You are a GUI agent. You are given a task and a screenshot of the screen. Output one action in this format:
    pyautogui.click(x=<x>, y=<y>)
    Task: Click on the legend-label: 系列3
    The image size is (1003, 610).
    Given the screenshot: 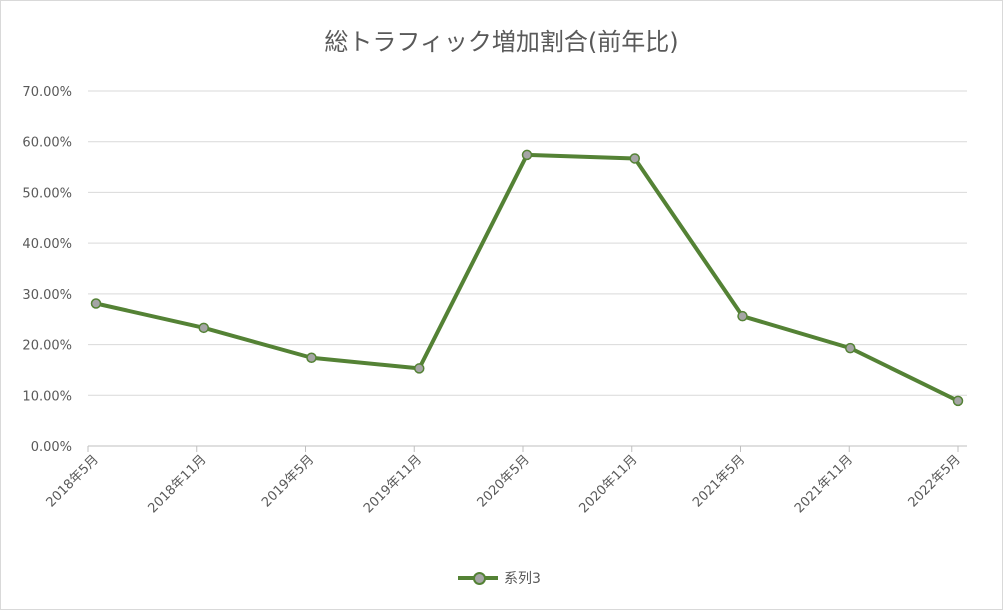 What is the action you would take?
    pyautogui.click(x=522, y=579)
    